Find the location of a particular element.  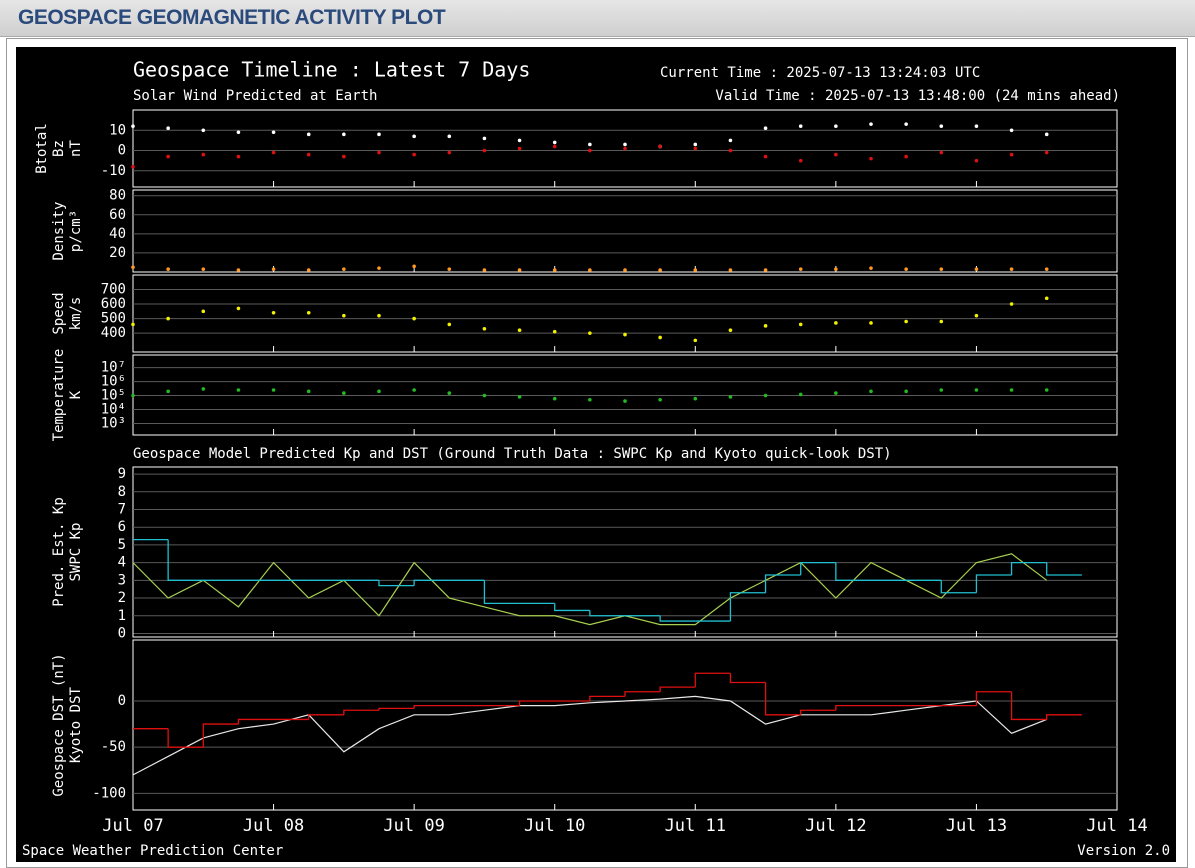

y-axis-label: p/cm³ is located at coordinates (76, 231).